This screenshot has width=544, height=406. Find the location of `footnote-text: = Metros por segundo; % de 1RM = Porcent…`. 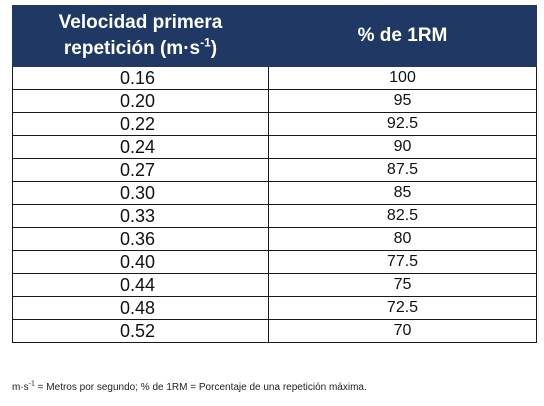

footnote-text: = Metros por segundo; % de 1RM = Porcent… is located at coordinates (200, 387).